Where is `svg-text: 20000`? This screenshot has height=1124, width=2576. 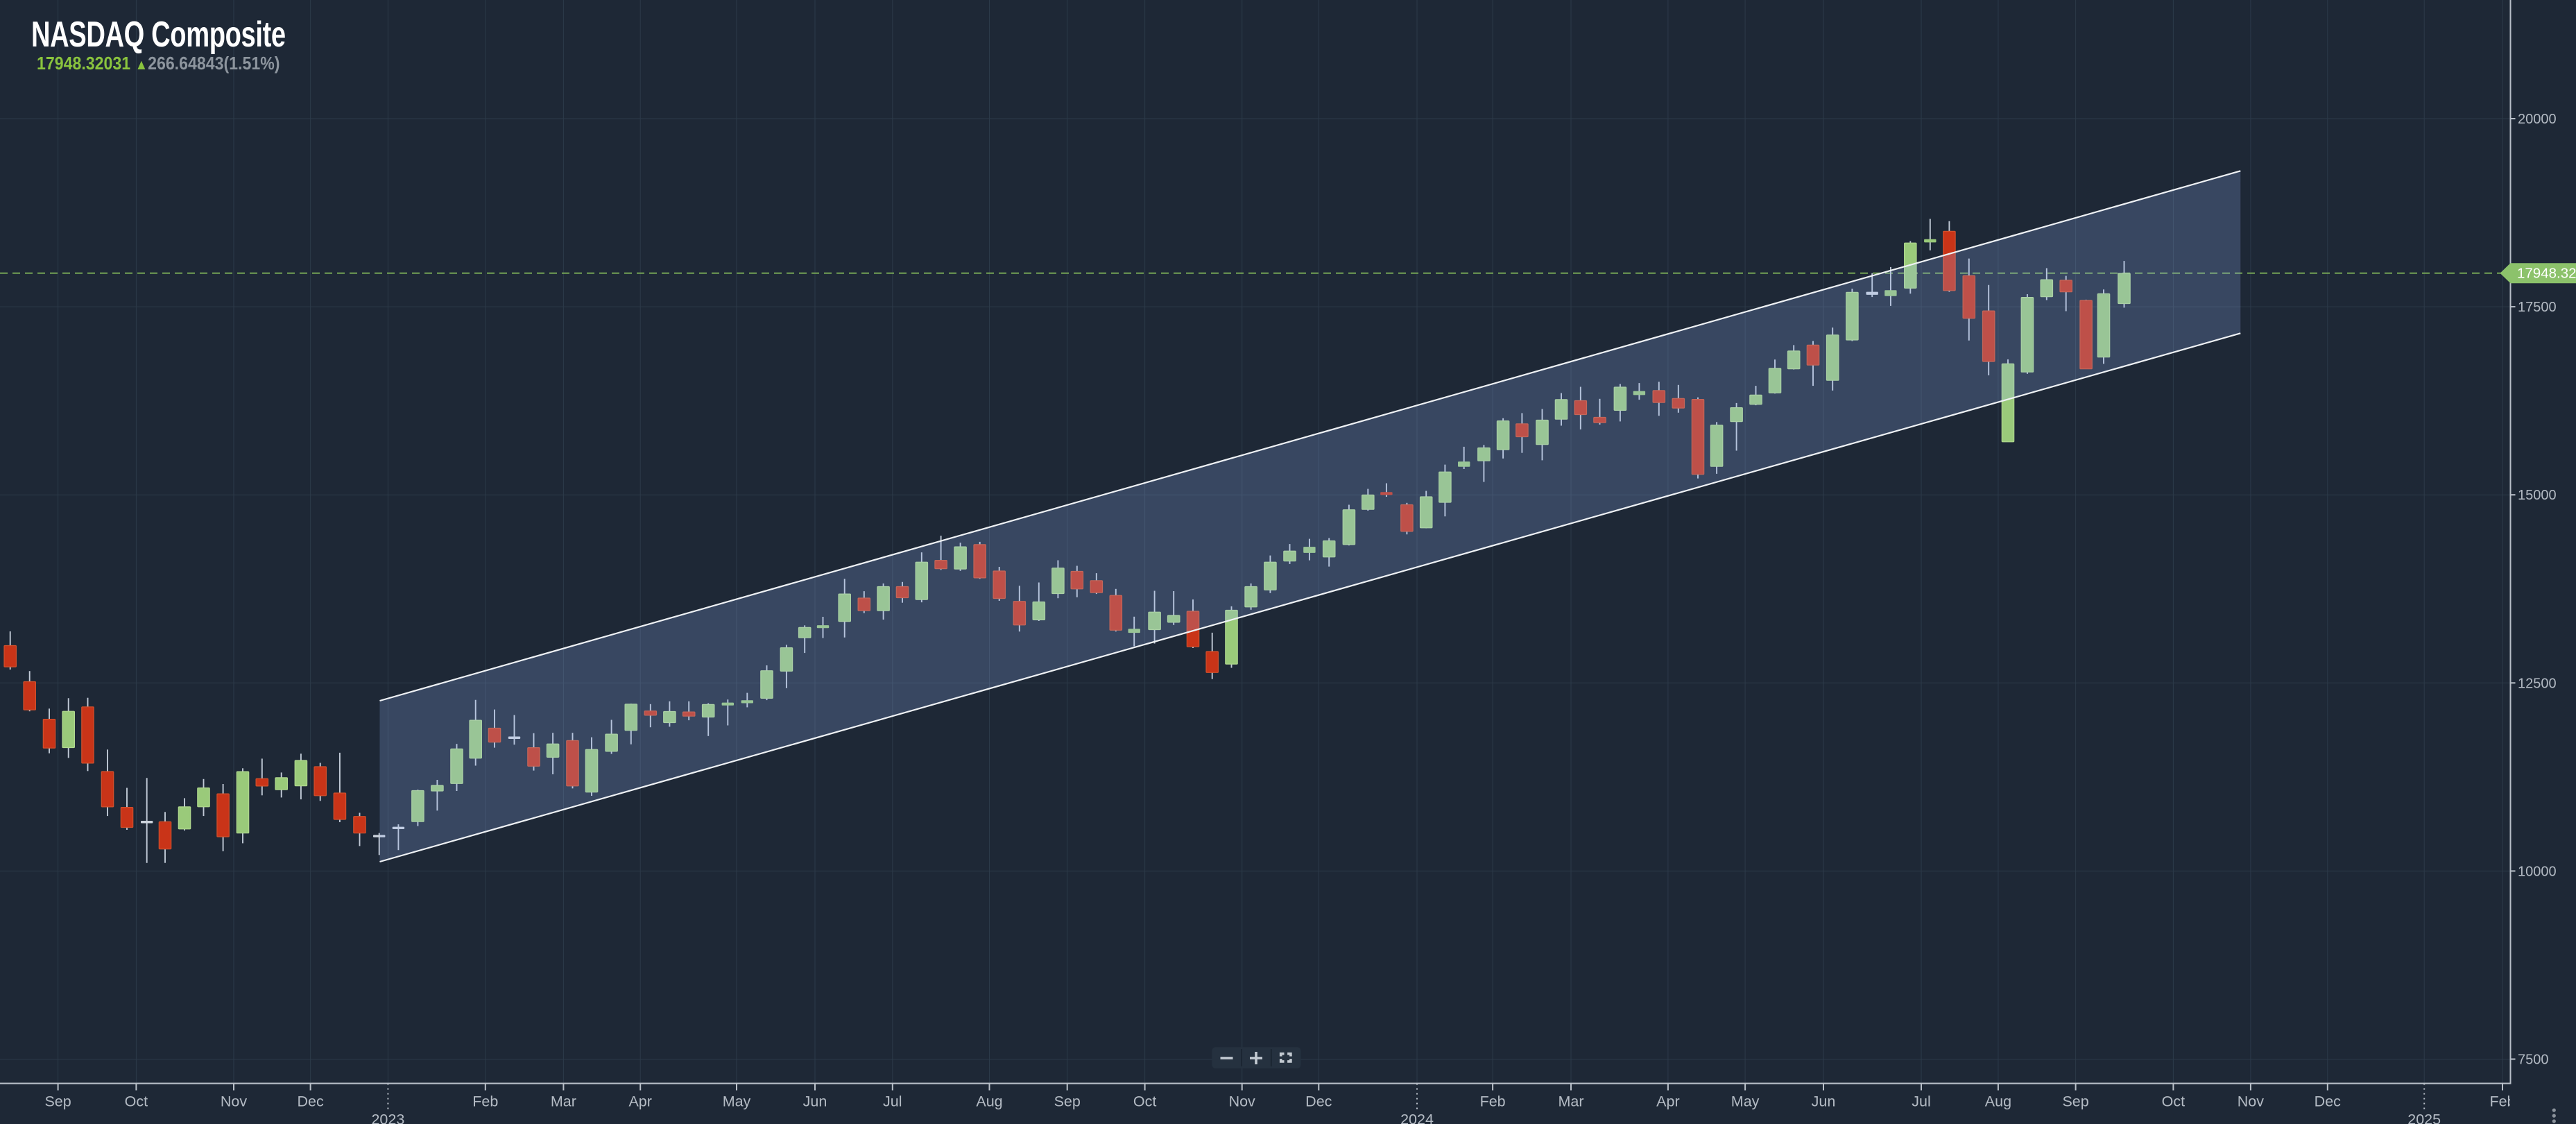 svg-text: 20000 is located at coordinates (2537, 119).